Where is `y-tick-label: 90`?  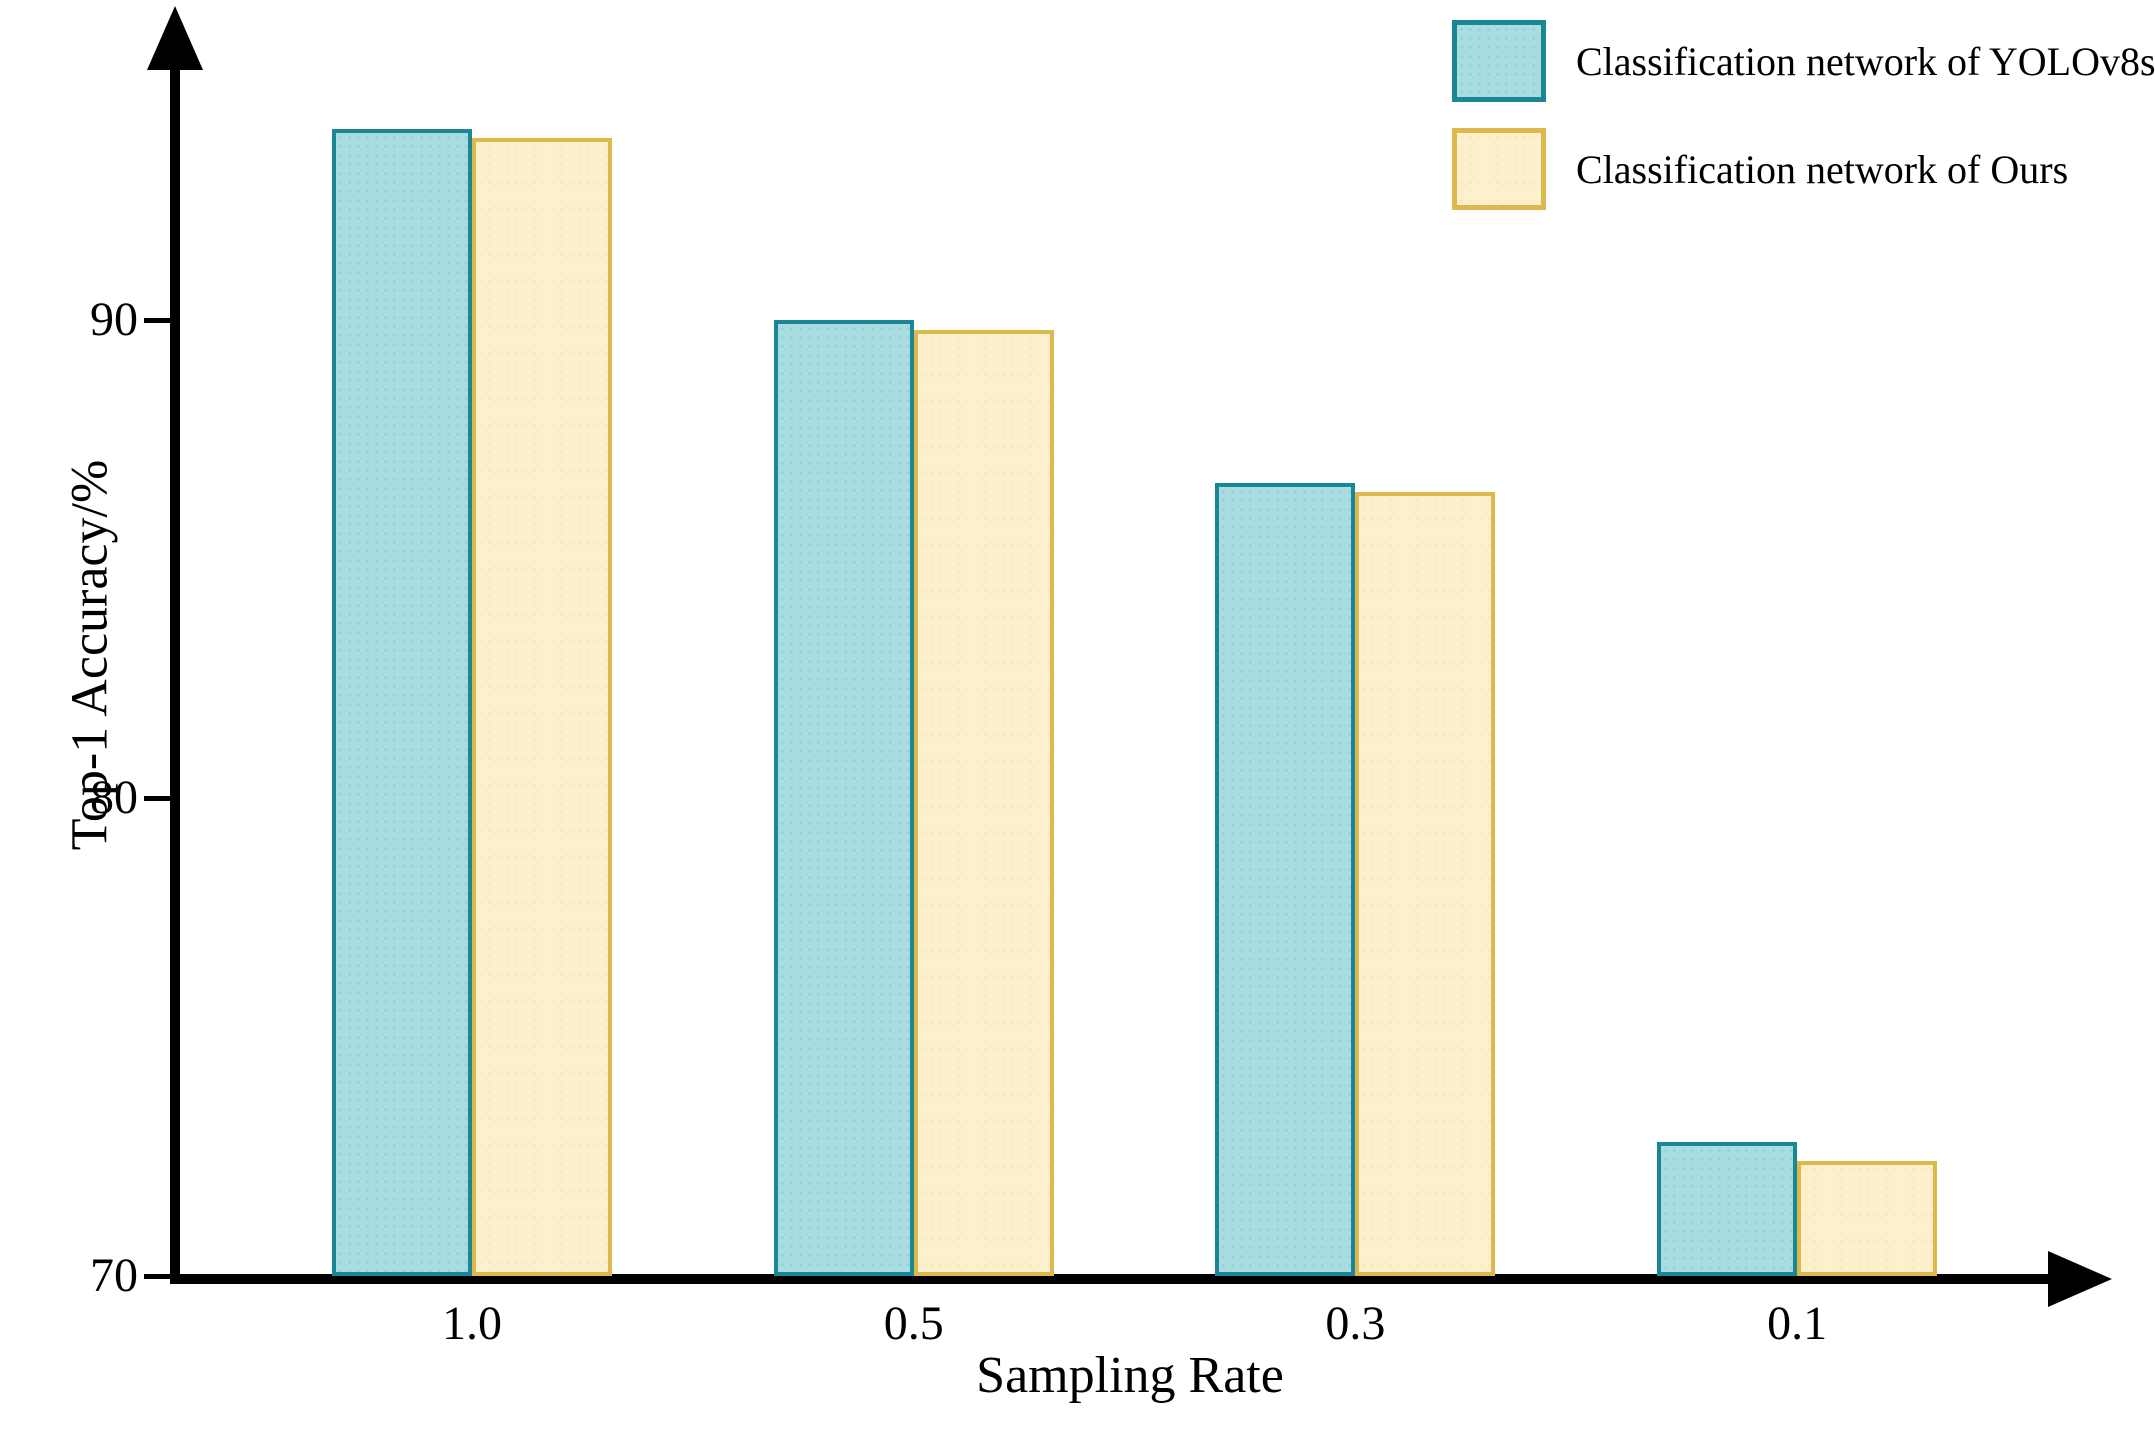 y-tick-label: 90 is located at coordinates (114, 319).